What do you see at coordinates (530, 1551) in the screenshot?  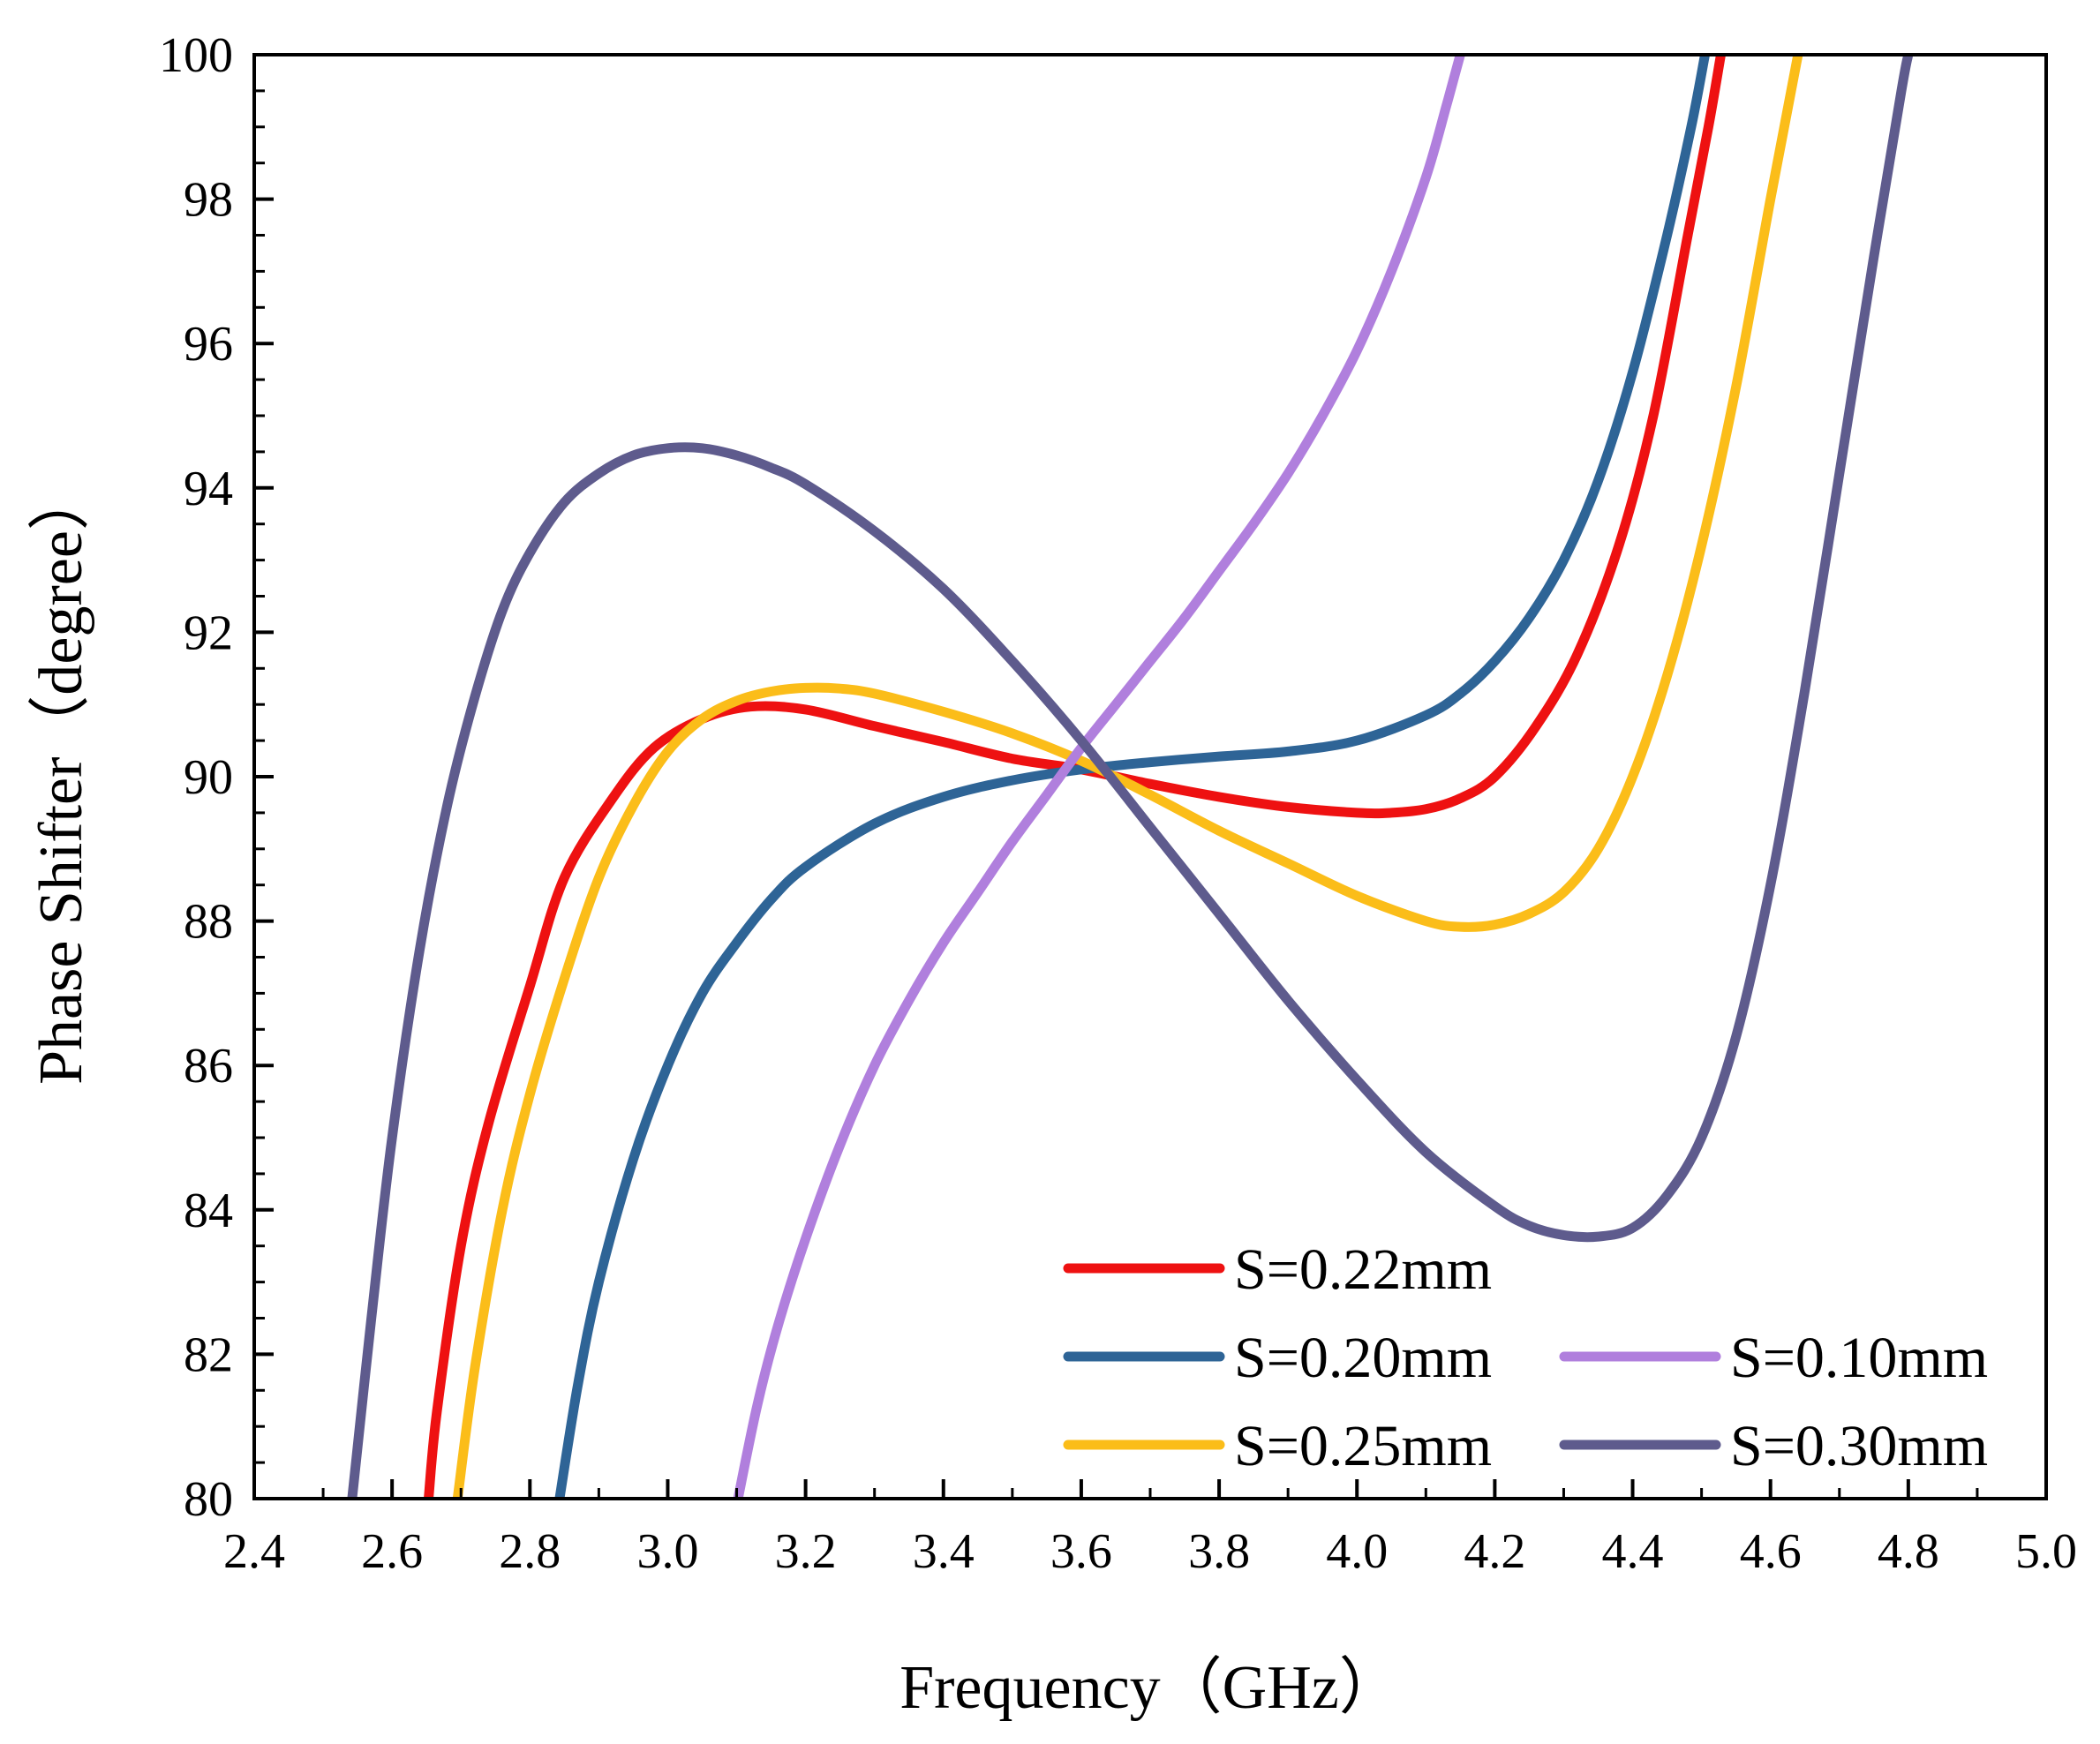 I see `x-tick-label: 2.8` at bounding box center [530, 1551].